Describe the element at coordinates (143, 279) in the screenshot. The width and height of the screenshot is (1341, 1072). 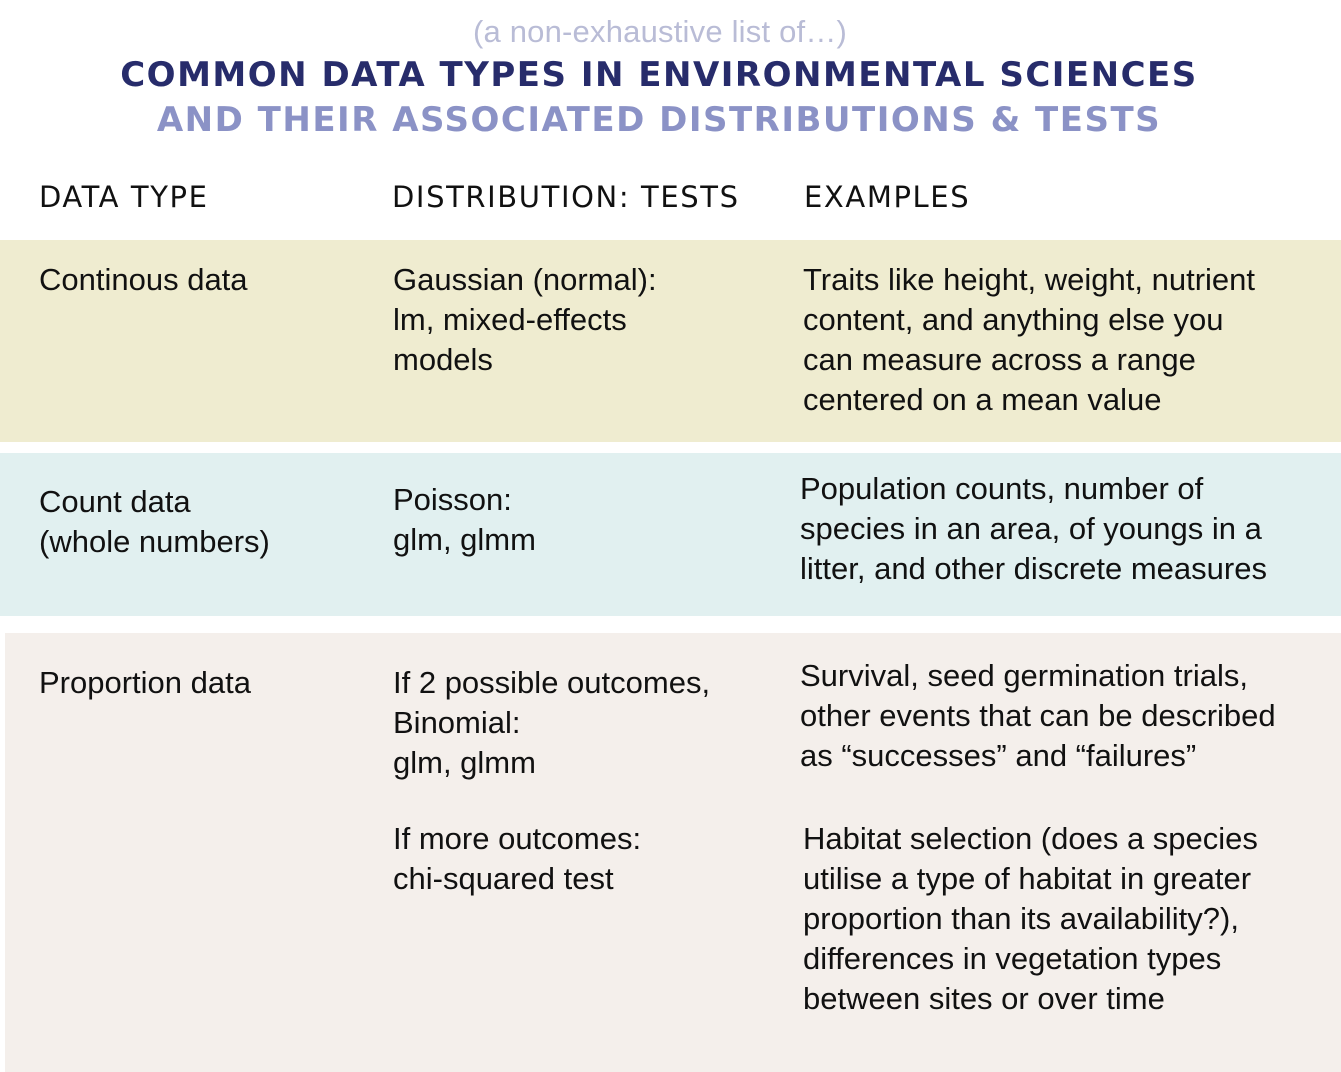
I see `continuous-data-type: Continous data` at that location.